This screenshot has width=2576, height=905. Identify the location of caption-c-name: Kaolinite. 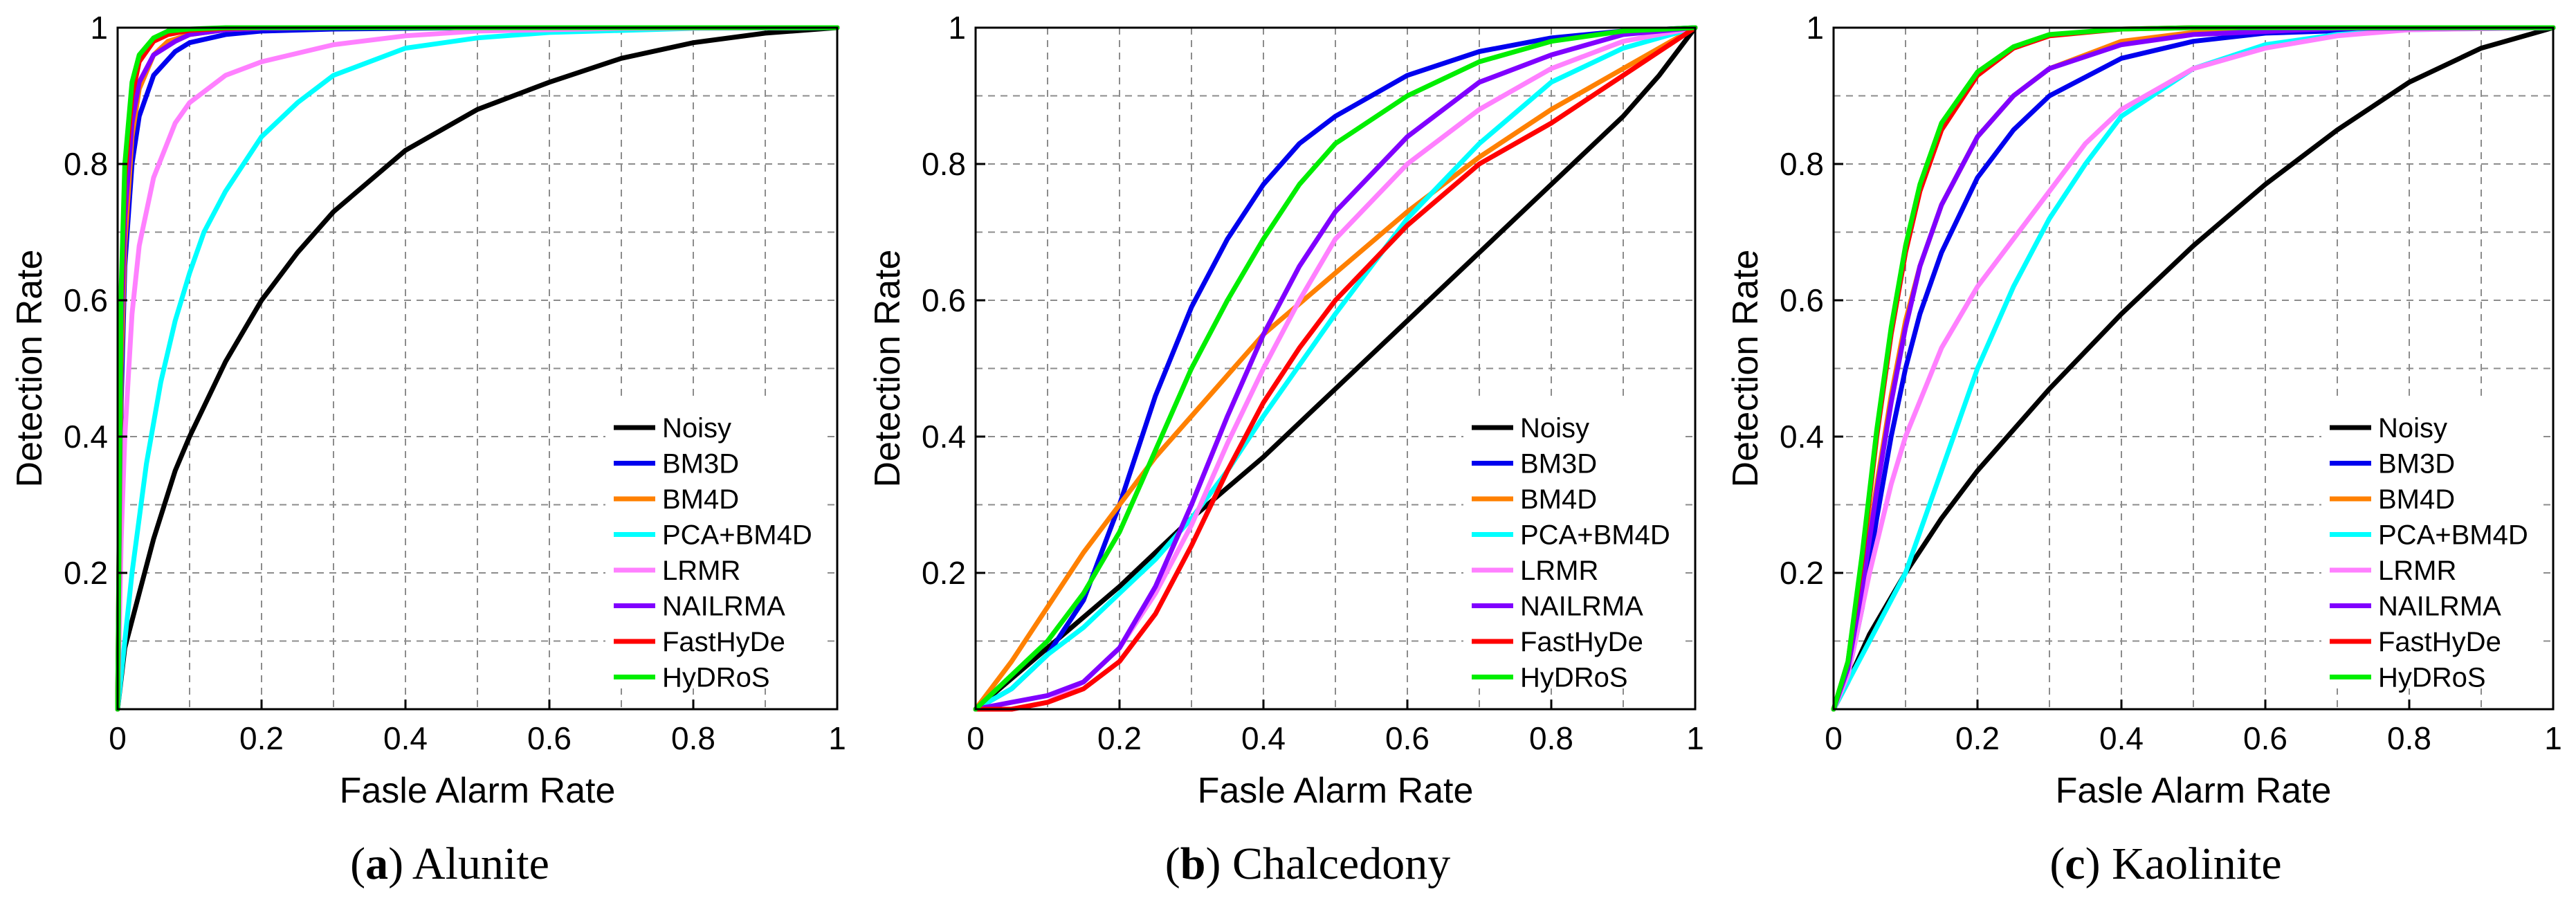
(2197, 864).